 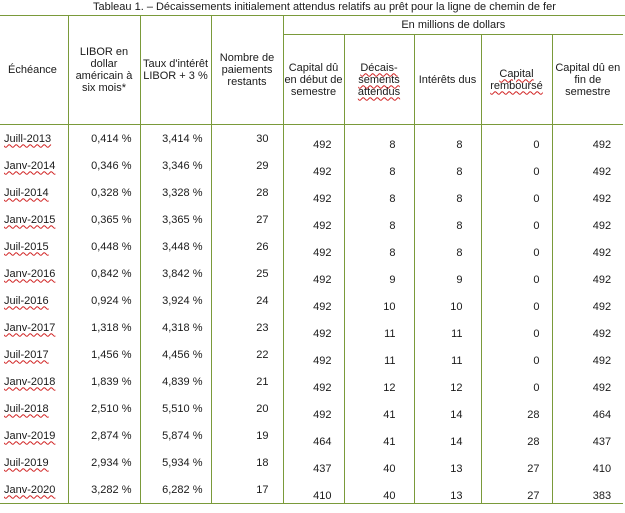 I want to click on cell-libor: 0,346 %, so click(x=104, y=165).